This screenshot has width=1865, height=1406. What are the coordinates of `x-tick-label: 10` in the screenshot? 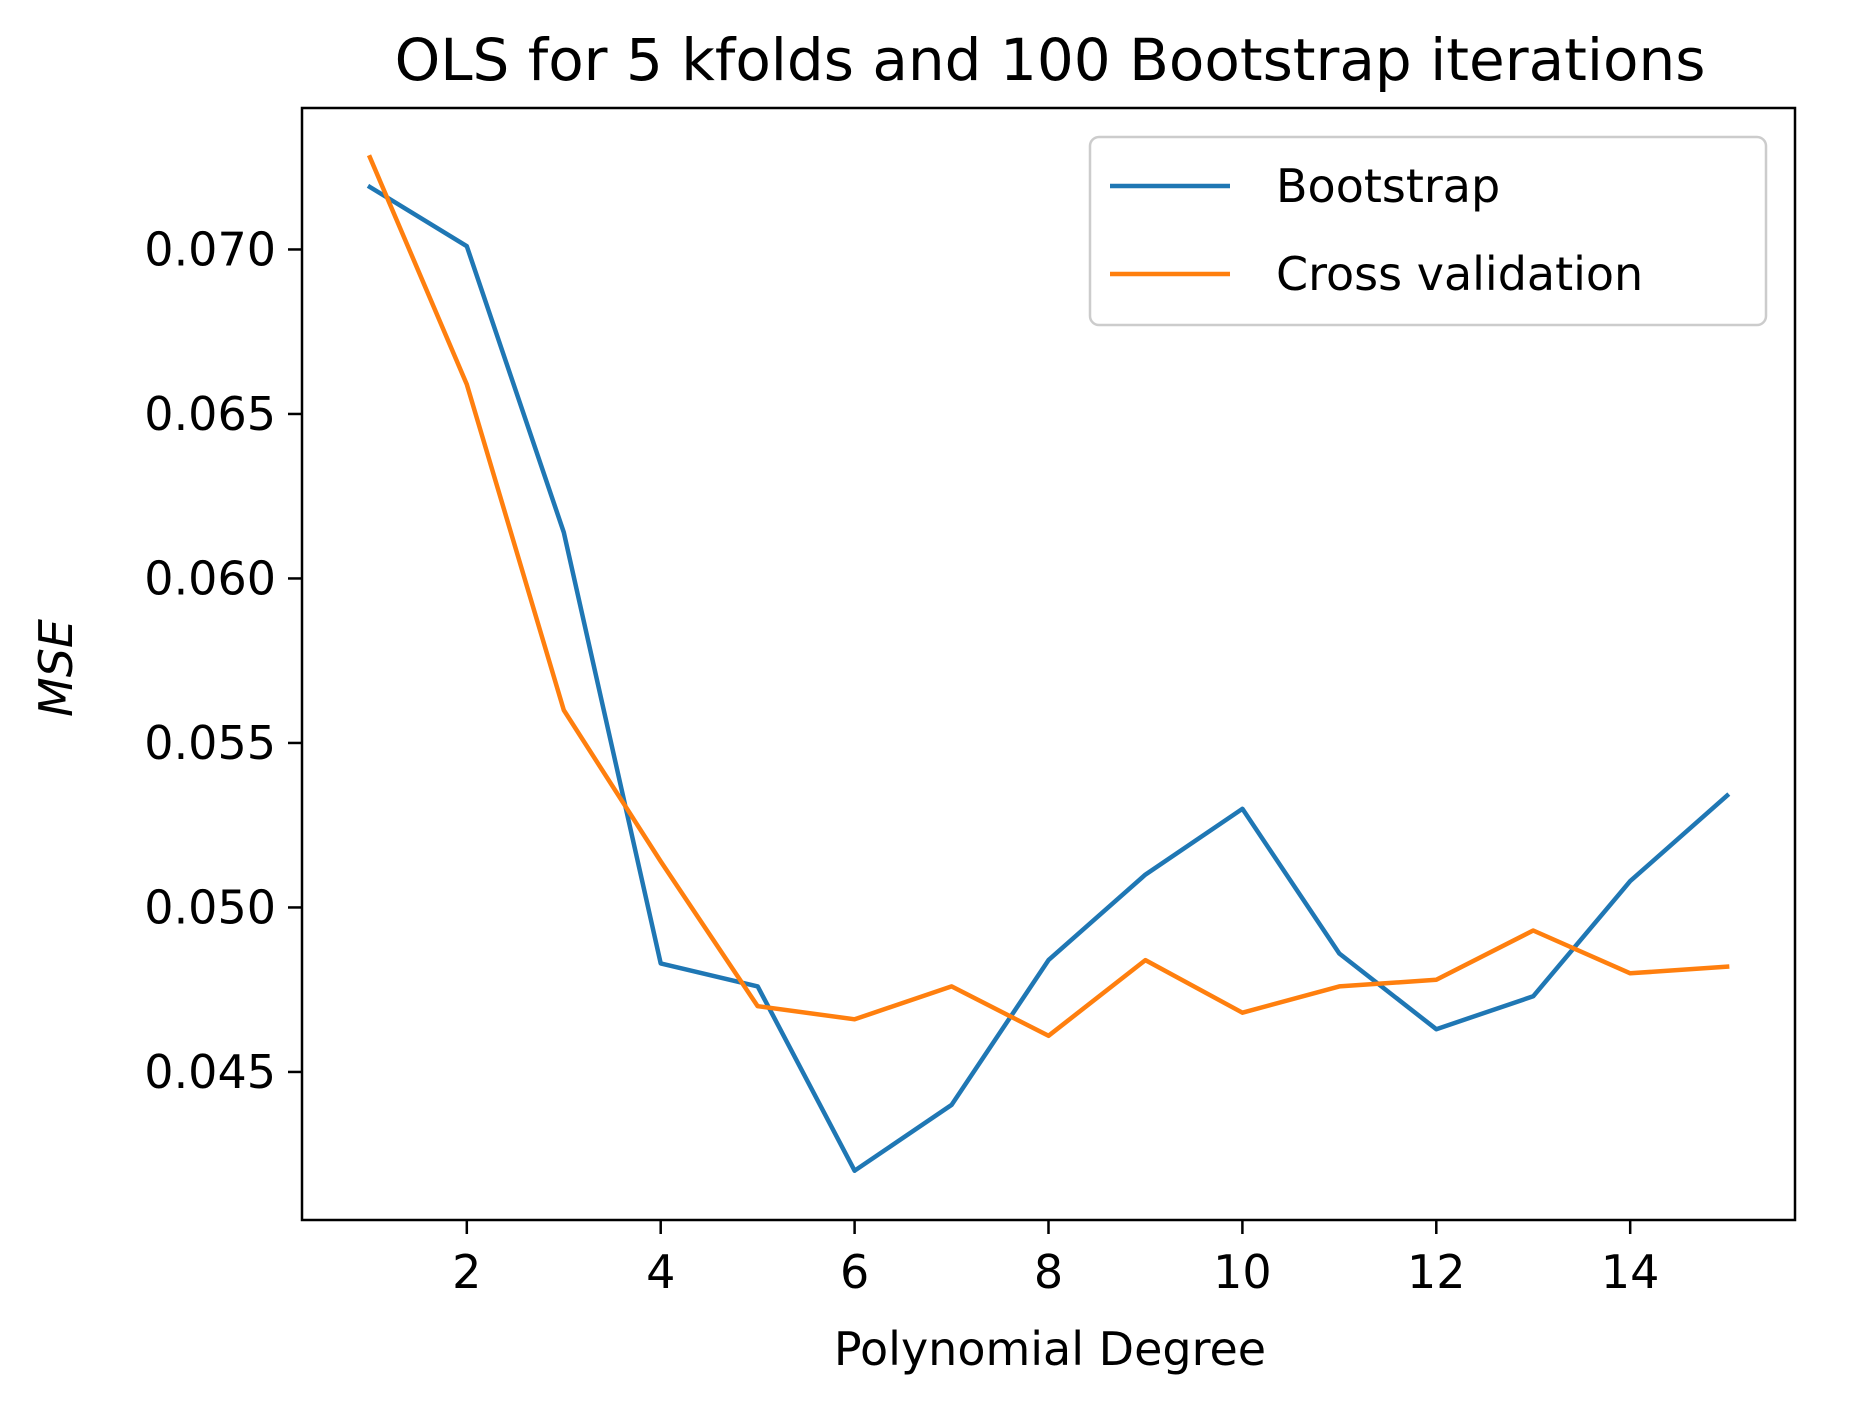 It's located at (1242, 1272).